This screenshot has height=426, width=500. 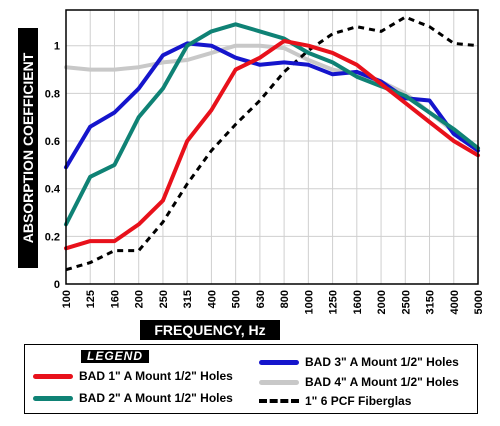 What do you see at coordinates (382, 382) in the screenshot?
I see `legend-label-3: BAD 4" A Mount 1/2" Holes` at bounding box center [382, 382].